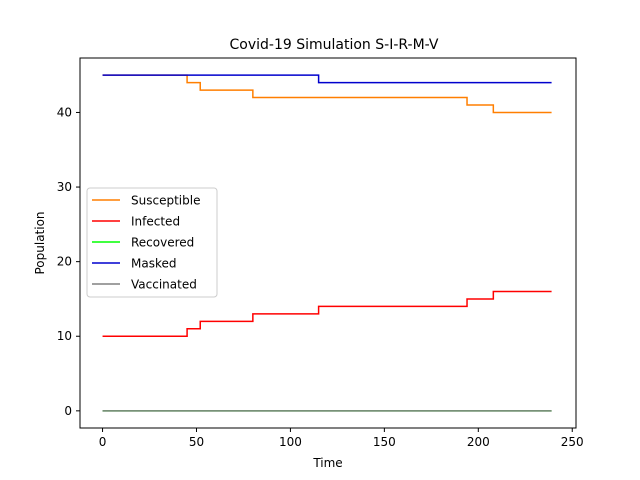 This screenshot has height=480, width=640. Describe the element at coordinates (64, 336) in the screenshot. I see `y-tick-label: 10` at that location.